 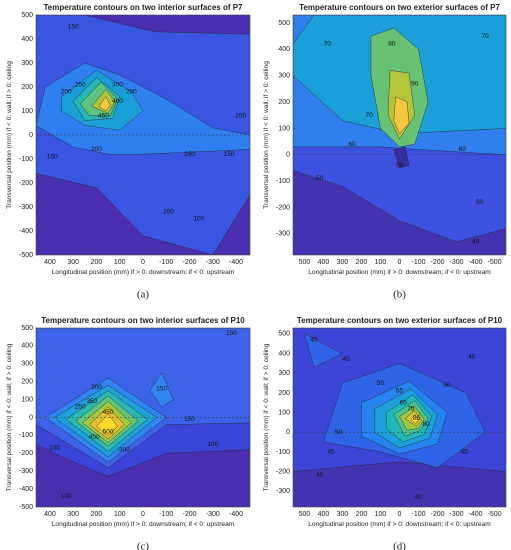 What do you see at coordinates (305, 262) in the screenshot?
I see `x-tick-label: 500` at bounding box center [305, 262].